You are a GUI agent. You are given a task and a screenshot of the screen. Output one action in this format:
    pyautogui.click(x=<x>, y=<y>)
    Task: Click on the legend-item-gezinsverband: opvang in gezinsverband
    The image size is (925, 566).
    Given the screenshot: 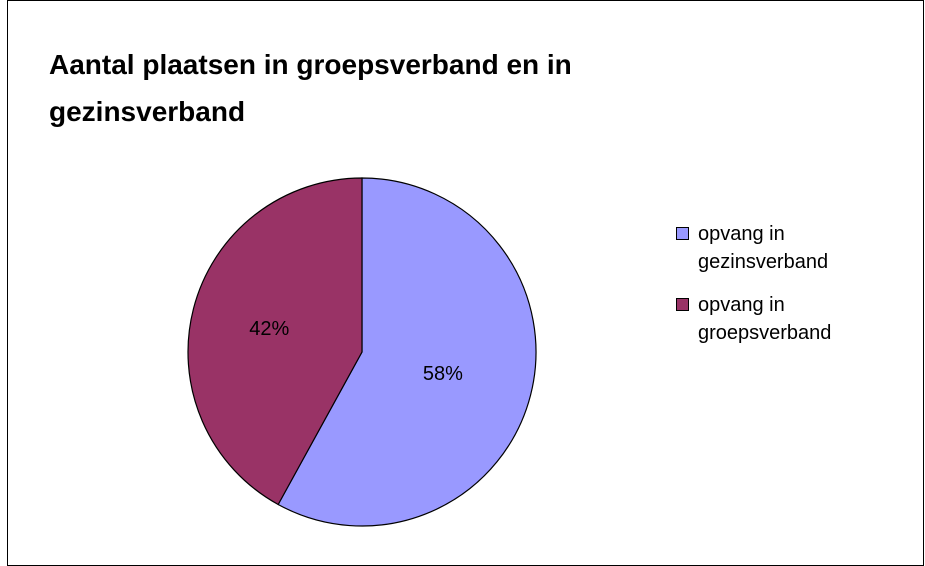 What is the action you would take?
    pyautogui.click(x=787, y=248)
    